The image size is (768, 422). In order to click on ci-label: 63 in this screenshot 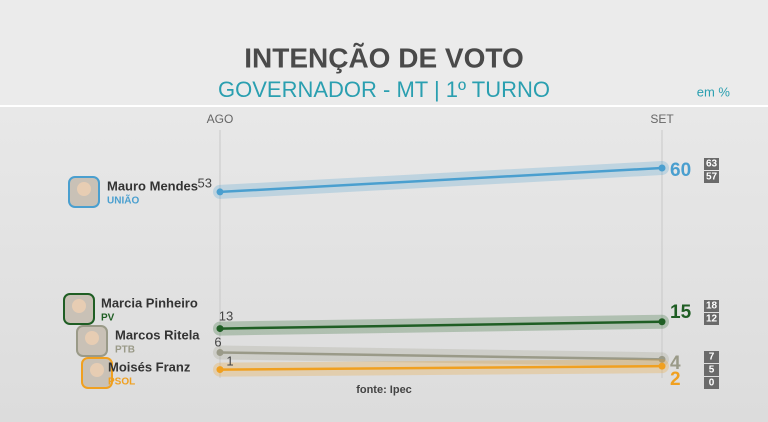, I will do `click(712, 164)`.